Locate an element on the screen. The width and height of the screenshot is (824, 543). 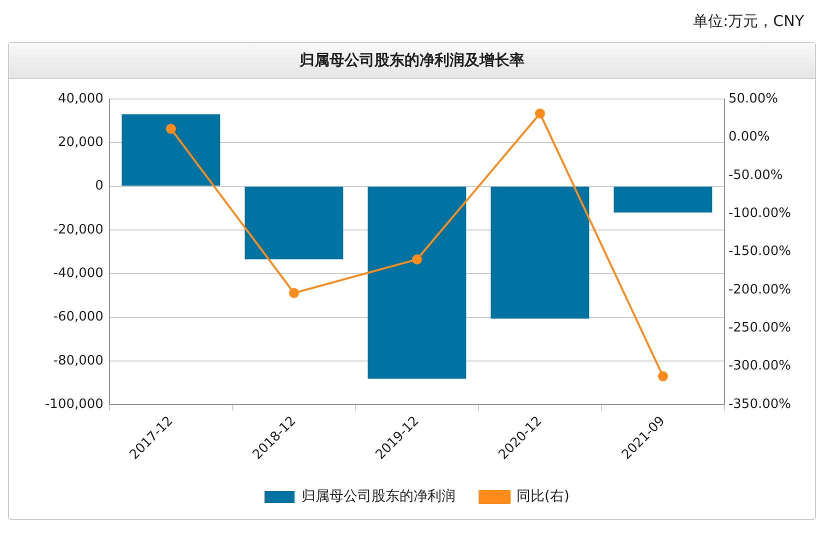
y2-tick-label: 50.00% is located at coordinates (753, 98).